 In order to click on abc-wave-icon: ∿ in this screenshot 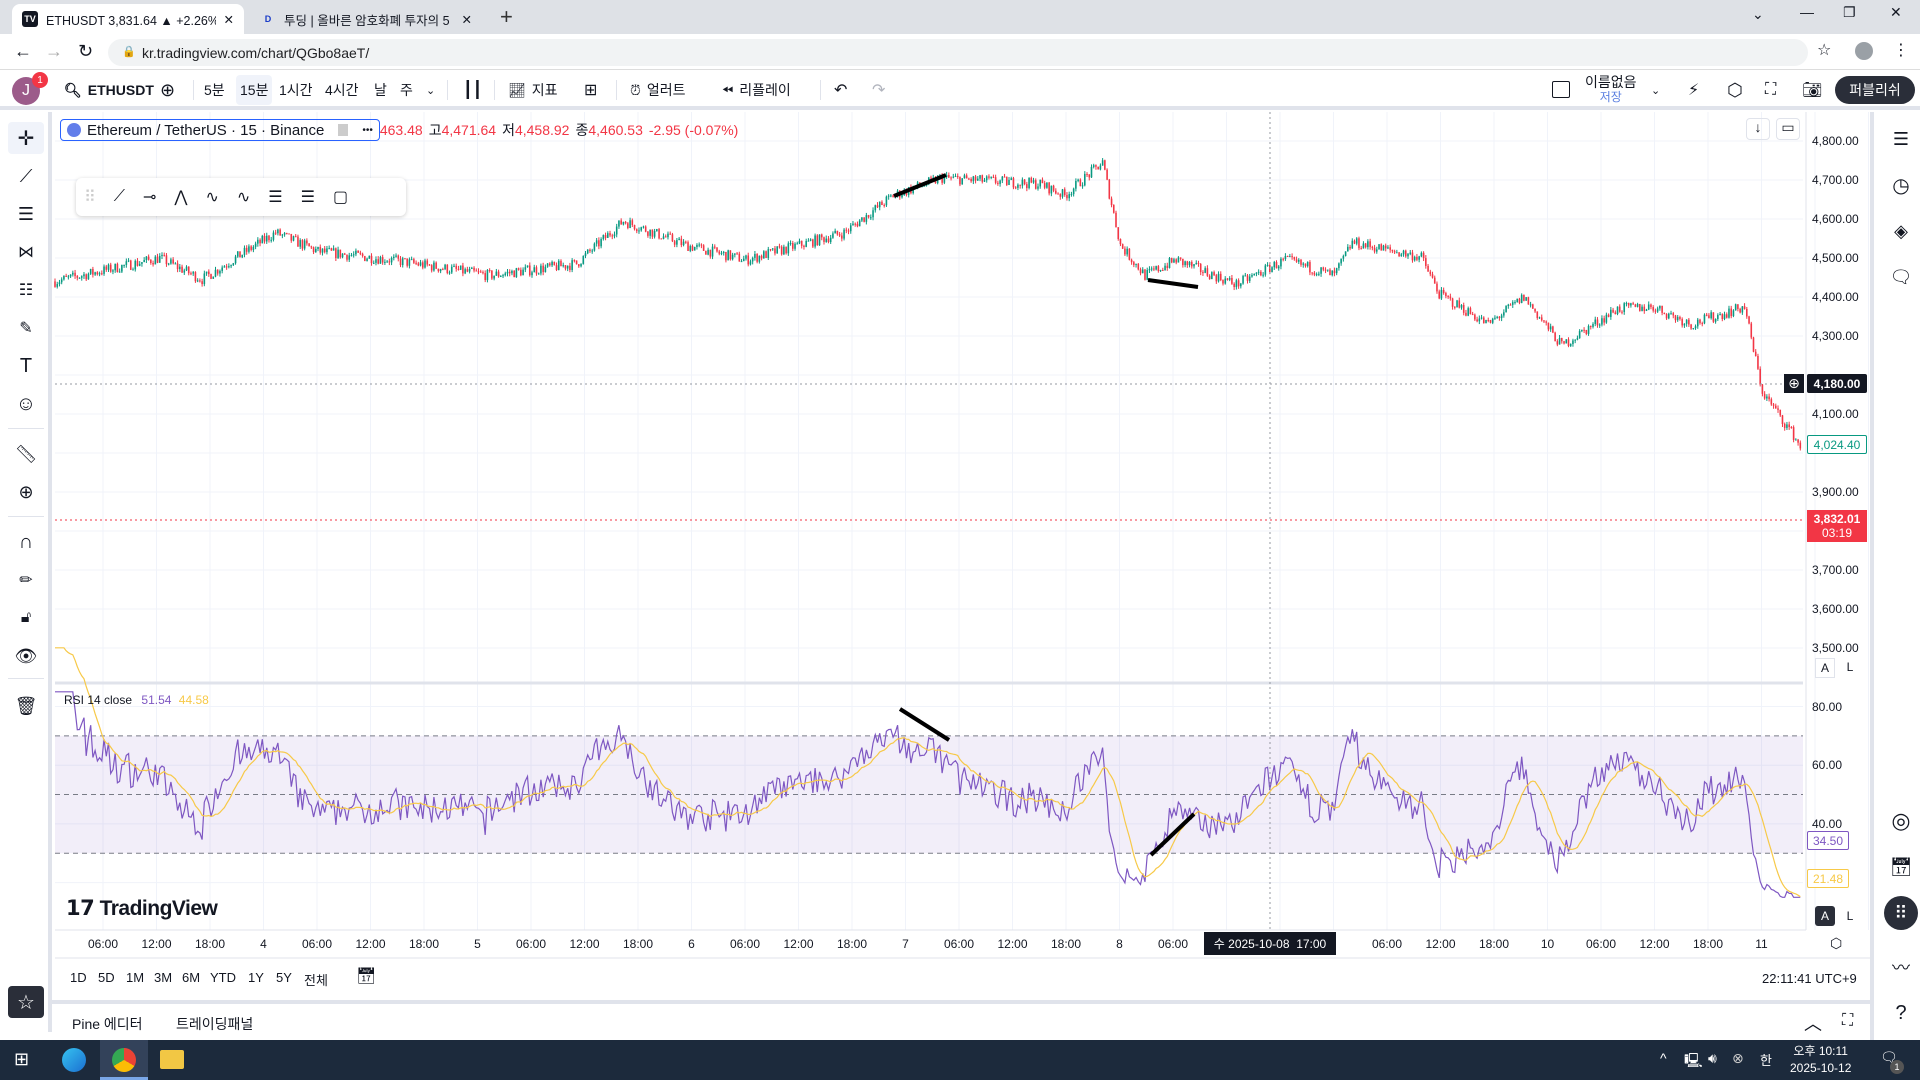, I will do `click(243, 197)`.